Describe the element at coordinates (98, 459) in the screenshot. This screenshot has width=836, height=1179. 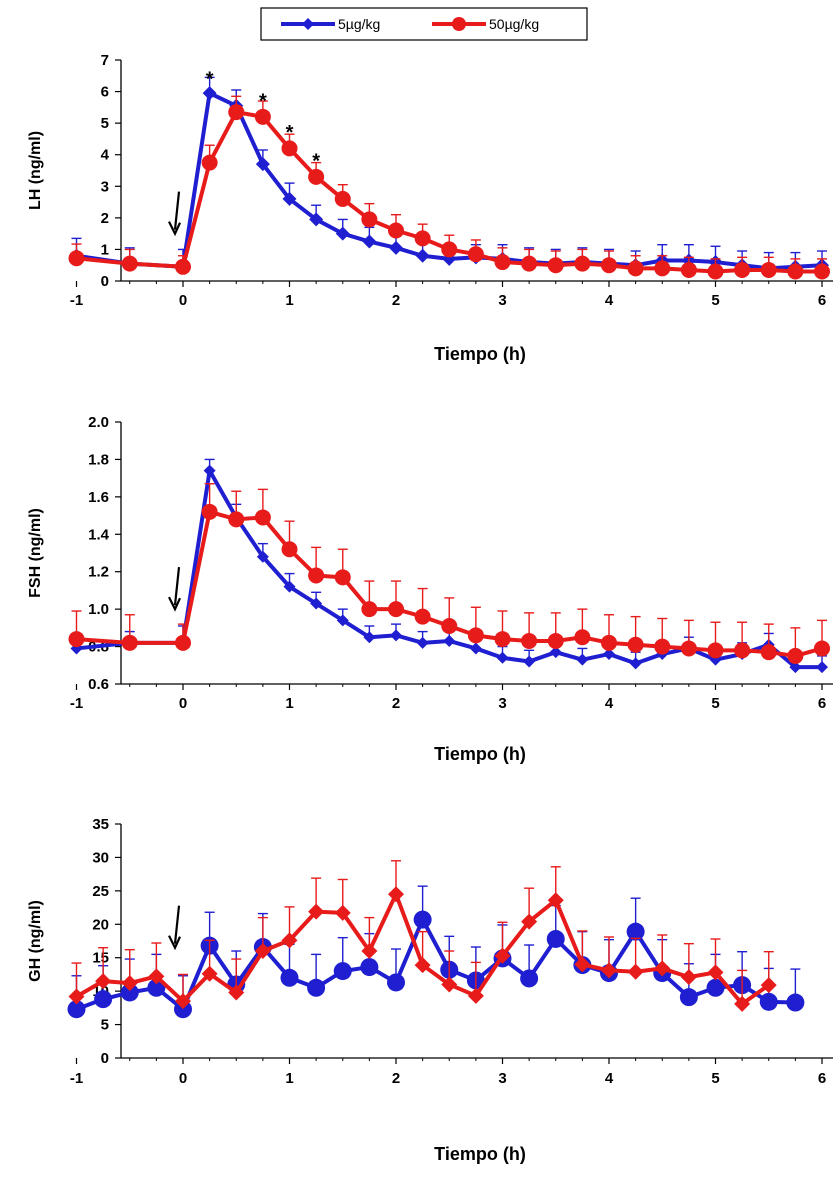
I see `y-tick-label: 1.8` at that location.